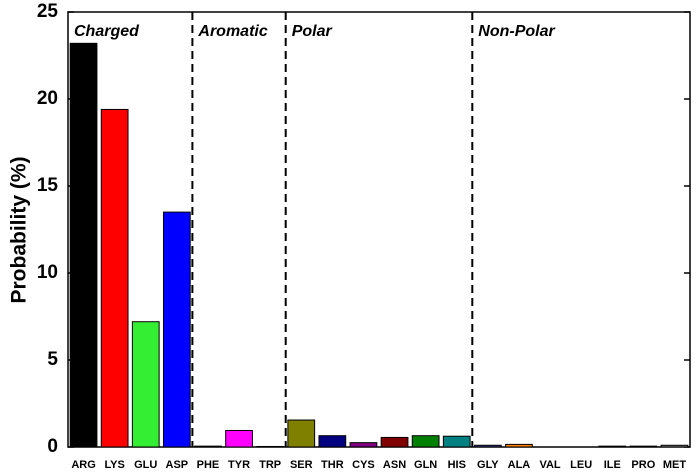 The height and width of the screenshot is (475, 700). I want to click on x-tick-label: LEU, so click(581, 465).